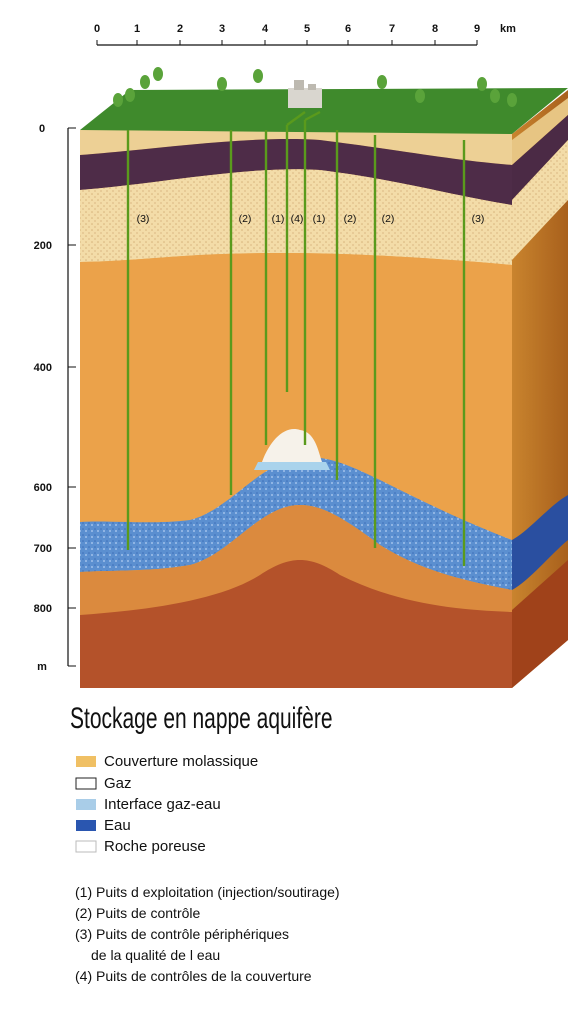  What do you see at coordinates (162, 804) in the screenshot?
I see `legend-label: Interface gaz-eau` at bounding box center [162, 804].